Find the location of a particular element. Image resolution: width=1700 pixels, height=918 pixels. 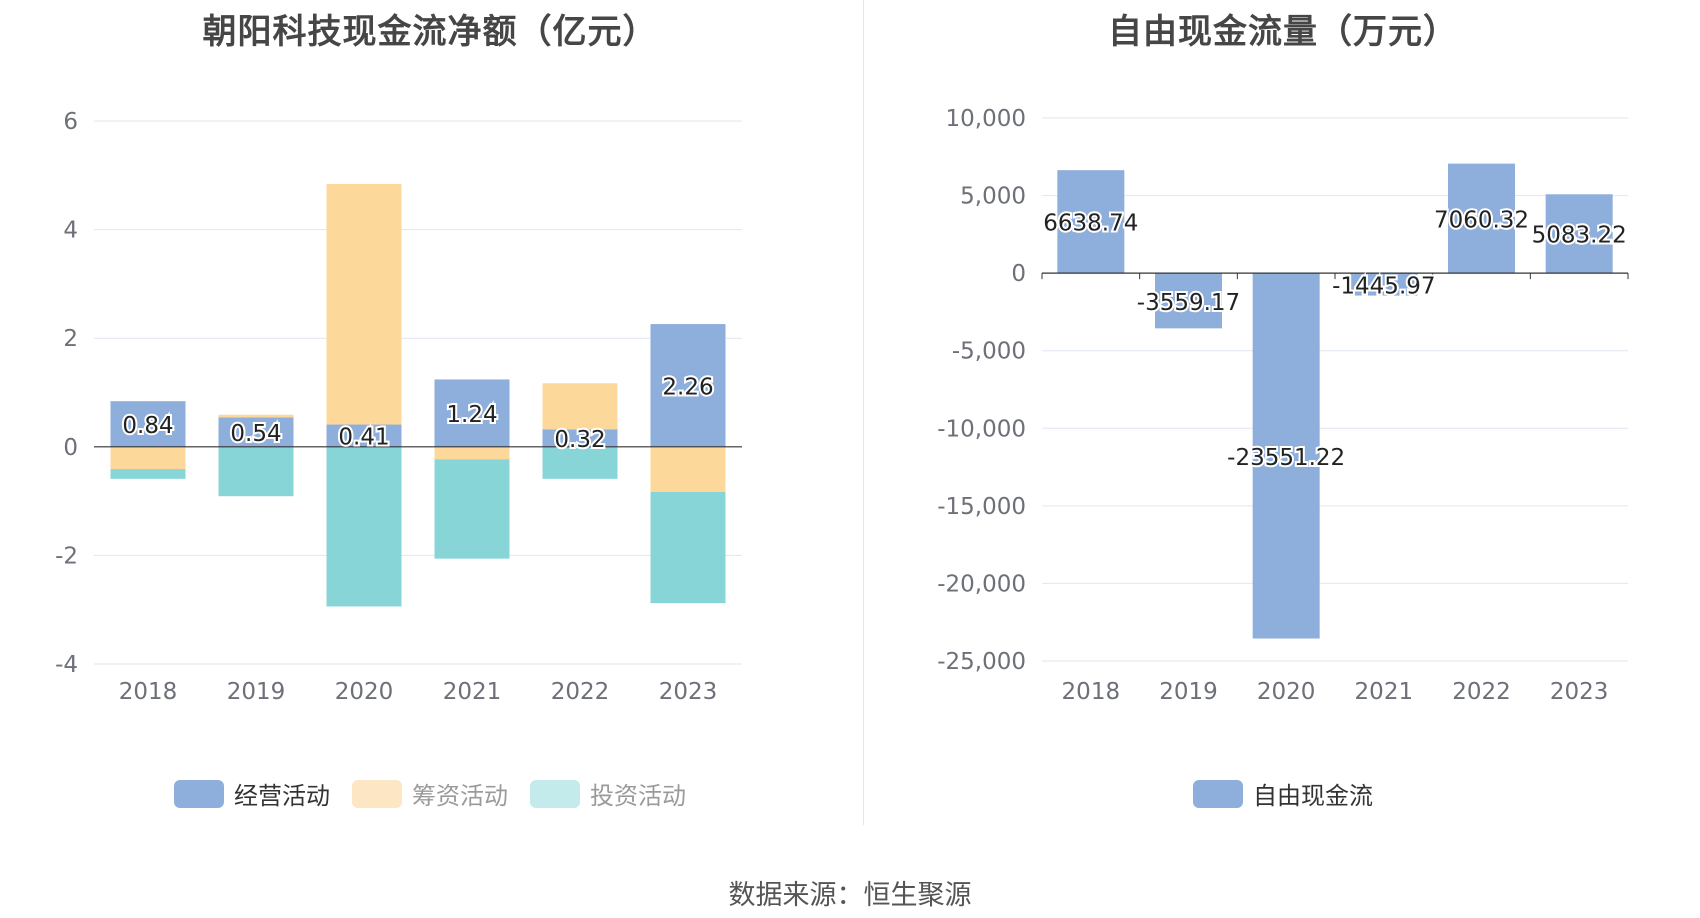

bar-筹资活动-2019 is located at coordinates (256, 416).